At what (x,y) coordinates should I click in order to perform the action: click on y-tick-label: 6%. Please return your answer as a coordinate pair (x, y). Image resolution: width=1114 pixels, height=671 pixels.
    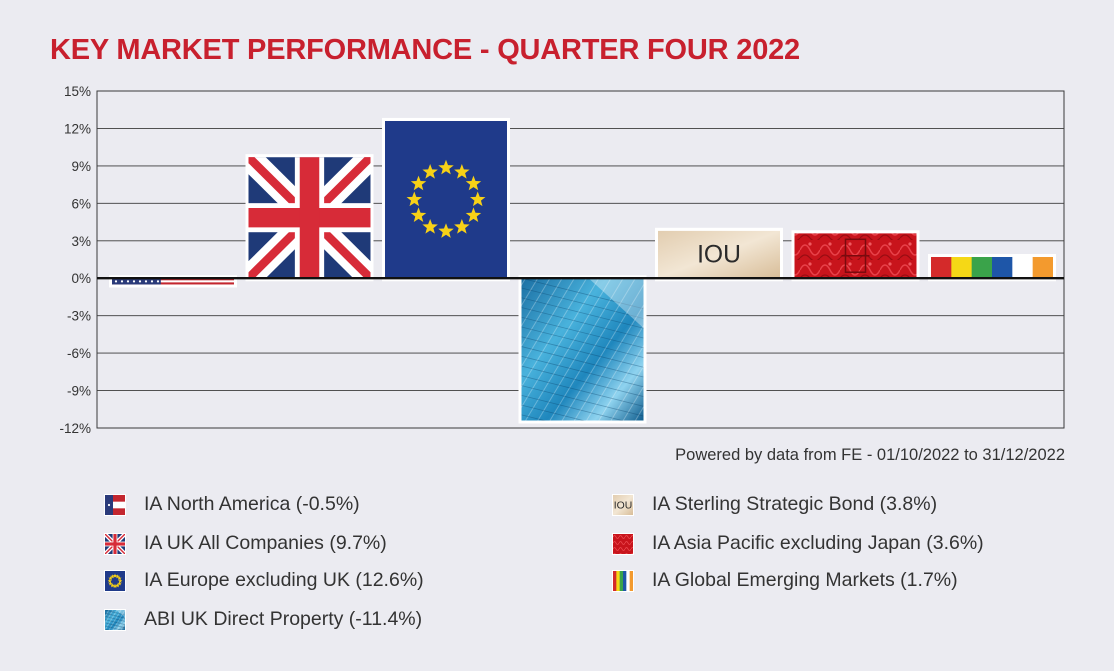
    Looking at the image, I should click on (81, 203).